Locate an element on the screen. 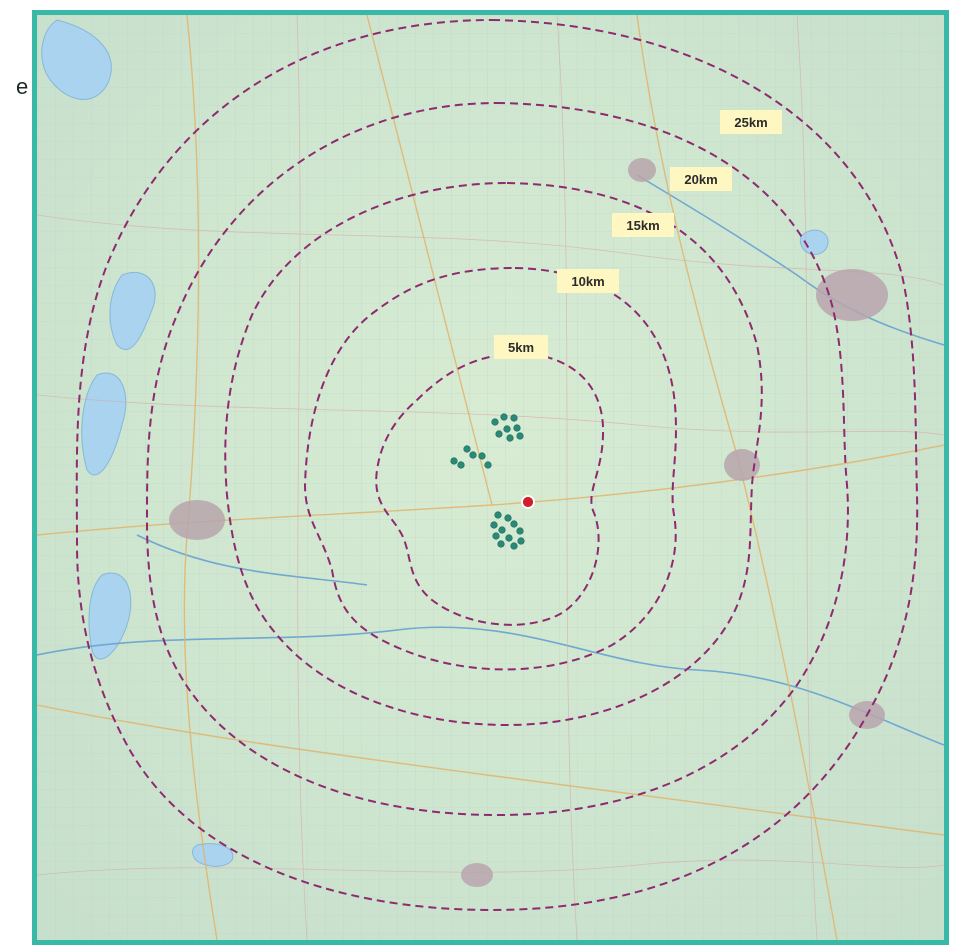  lake-west-lower is located at coordinates (110, 616).